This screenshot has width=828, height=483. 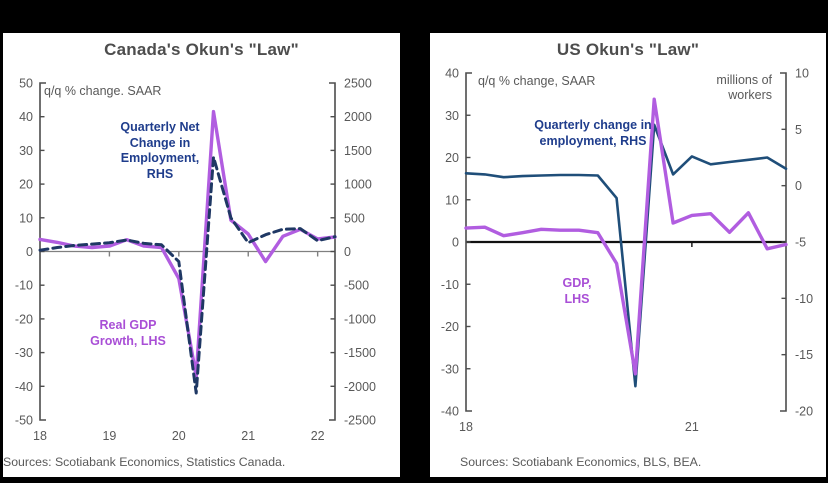 What do you see at coordinates (577, 291) in the screenshot?
I see `us-gdp-series-label: GDP, LHS` at bounding box center [577, 291].